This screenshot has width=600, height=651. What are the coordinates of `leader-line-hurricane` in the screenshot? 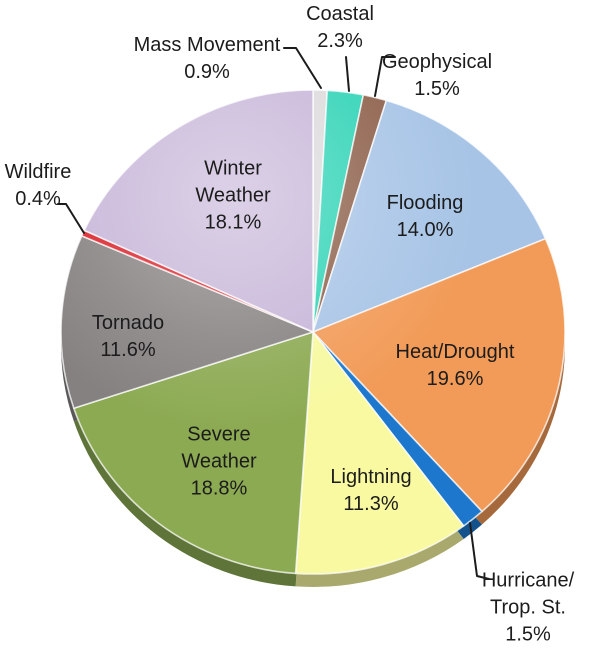 It's located at (479, 551).